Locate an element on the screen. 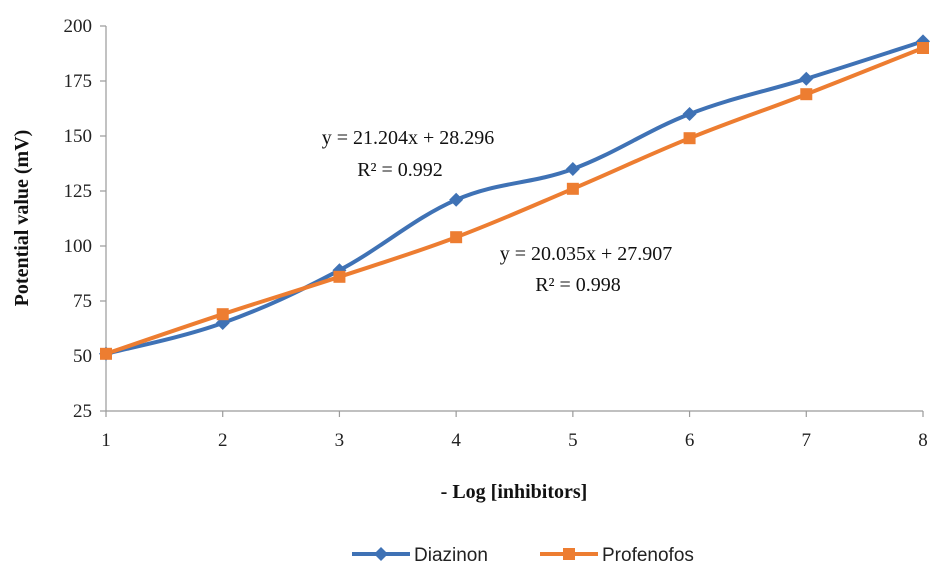  y-tick-label: 25 is located at coordinates (82, 411).